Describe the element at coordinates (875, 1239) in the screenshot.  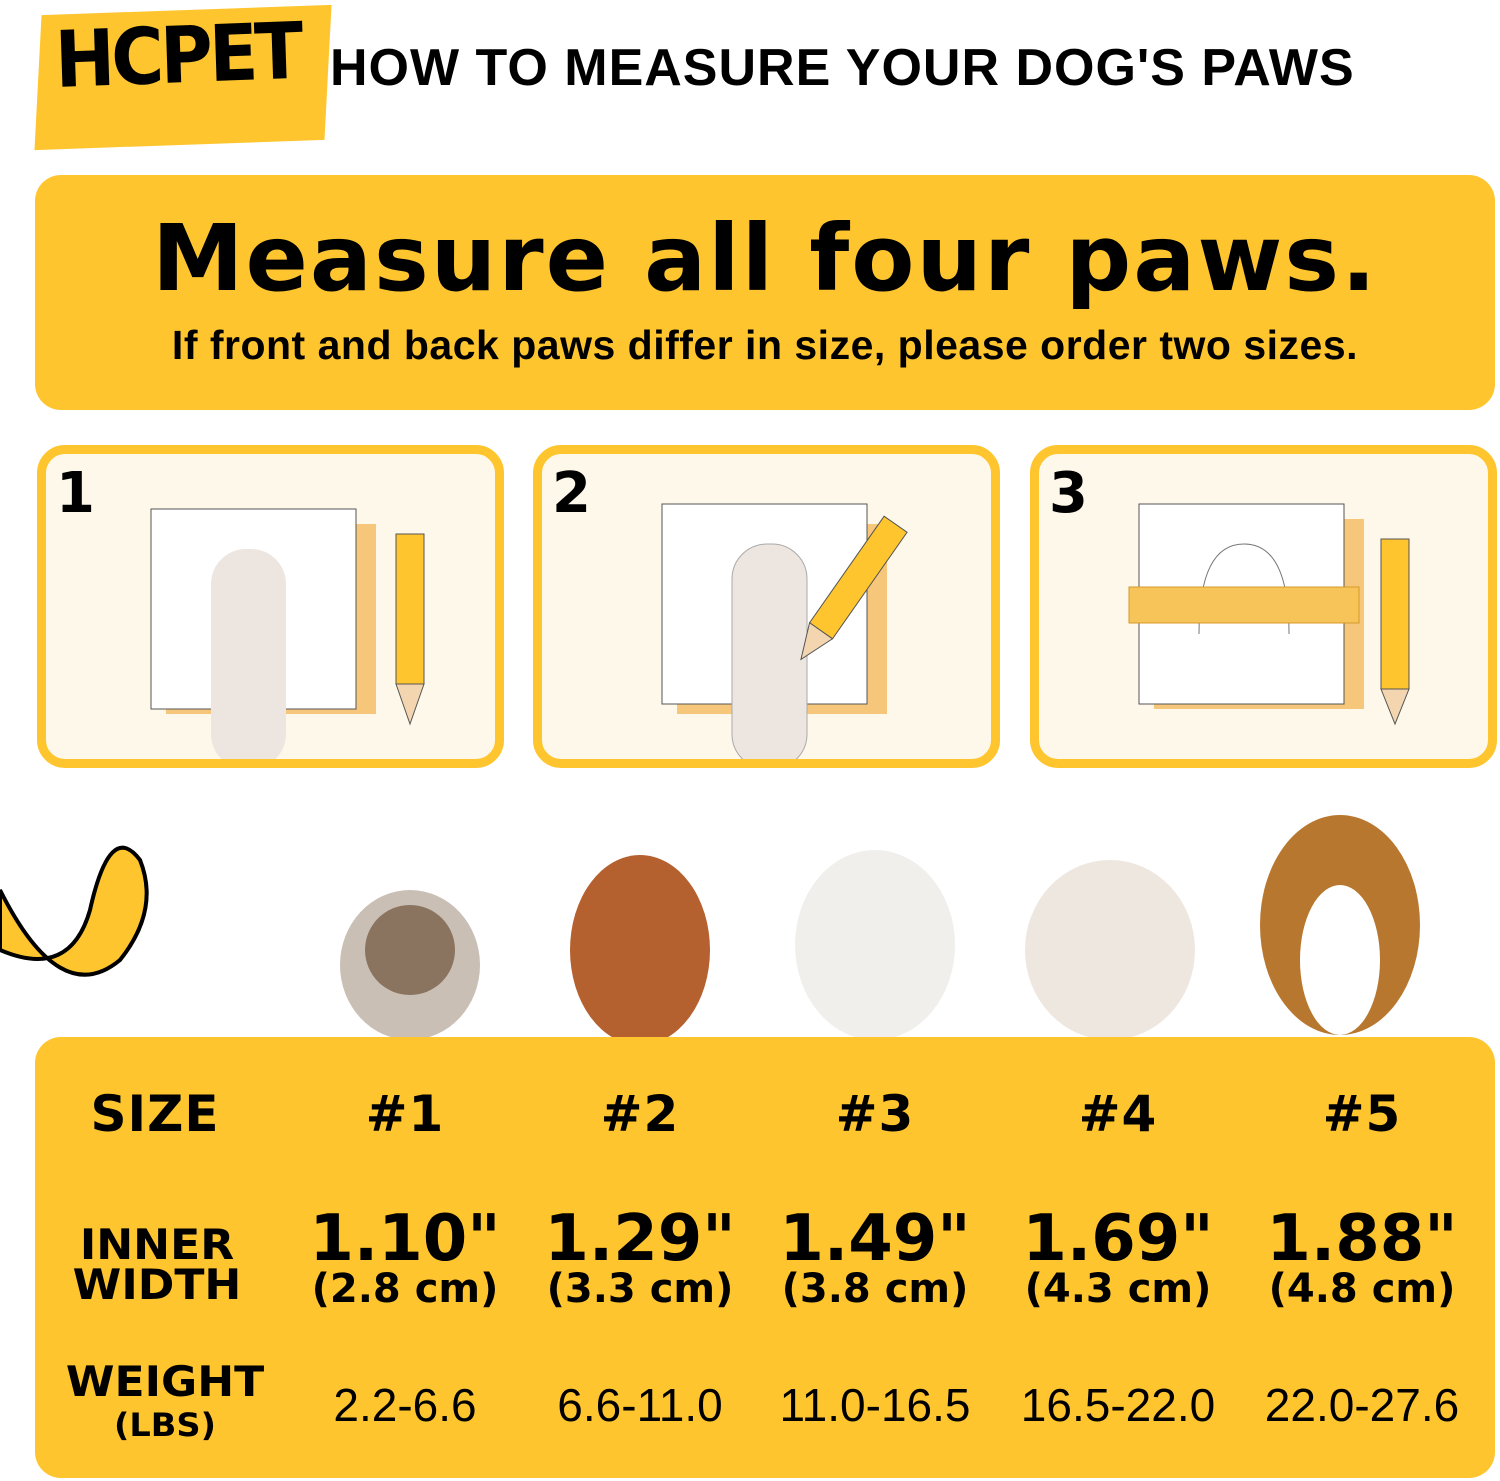
I see `inner-width-inches: 1.49"` at that location.